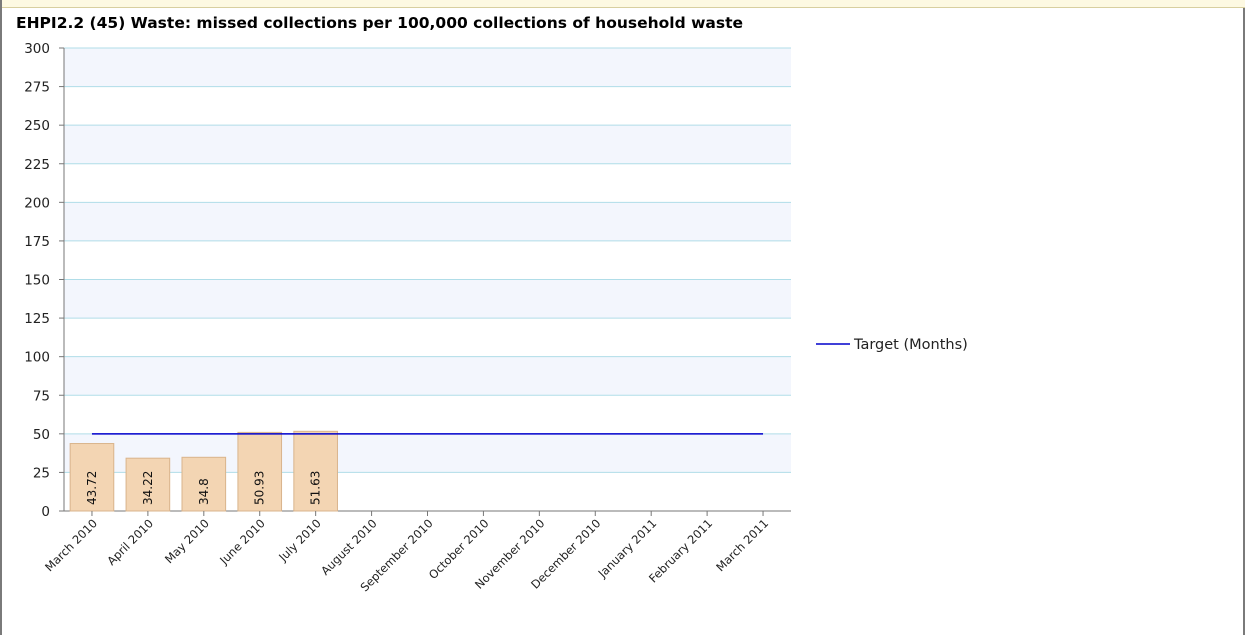 The width and height of the screenshot is (1245, 635). I want to click on y-tick-label: 175, so click(37, 242).